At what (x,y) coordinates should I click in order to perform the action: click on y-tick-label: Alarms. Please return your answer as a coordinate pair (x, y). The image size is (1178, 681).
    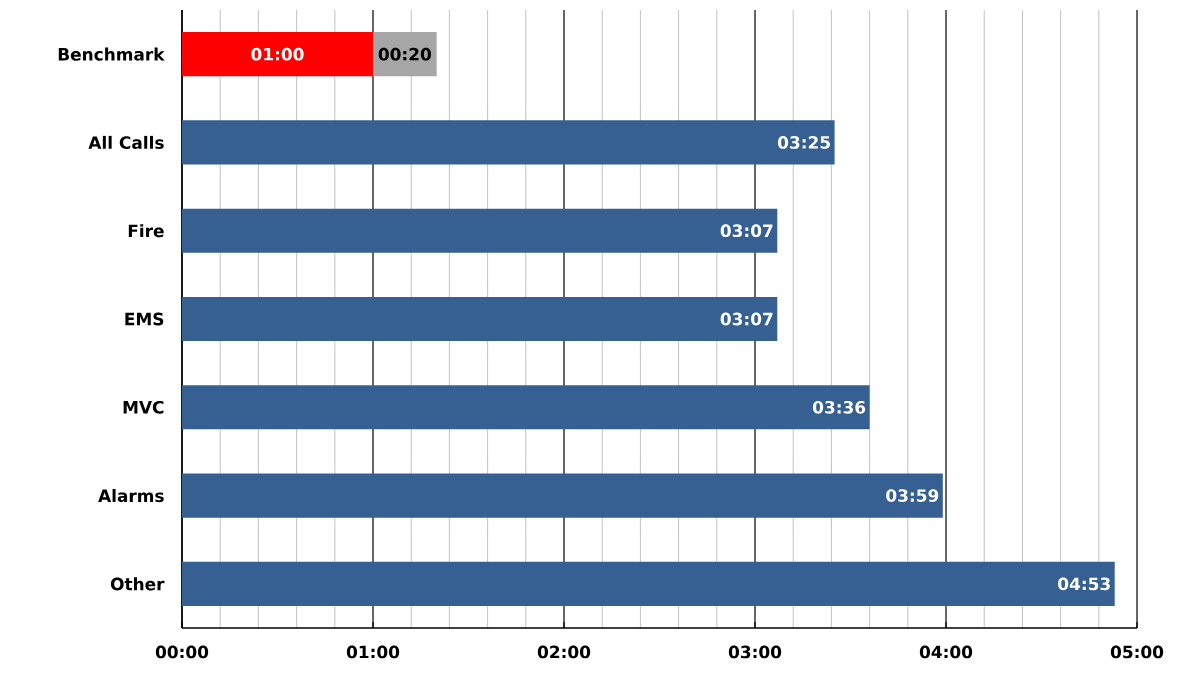
    Looking at the image, I should click on (131, 496).